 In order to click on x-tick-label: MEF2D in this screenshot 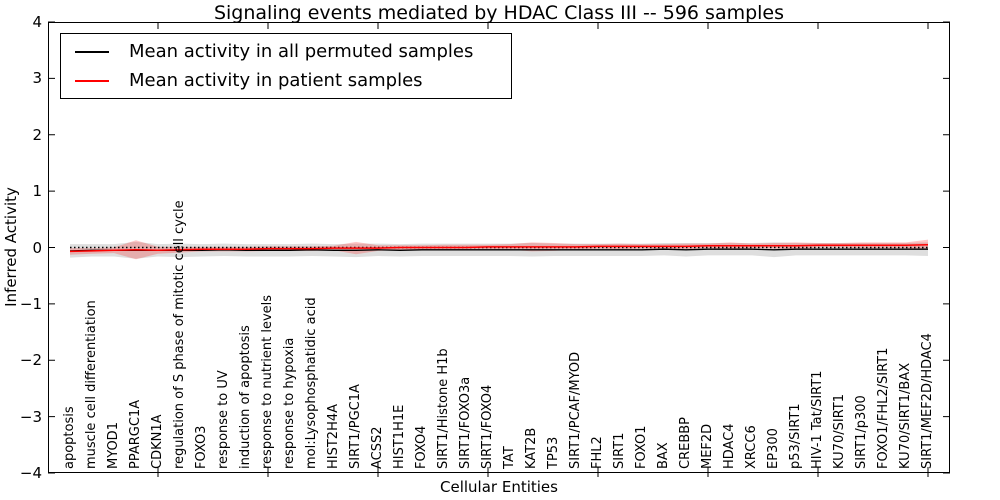, I will do `click(707, 446)`.